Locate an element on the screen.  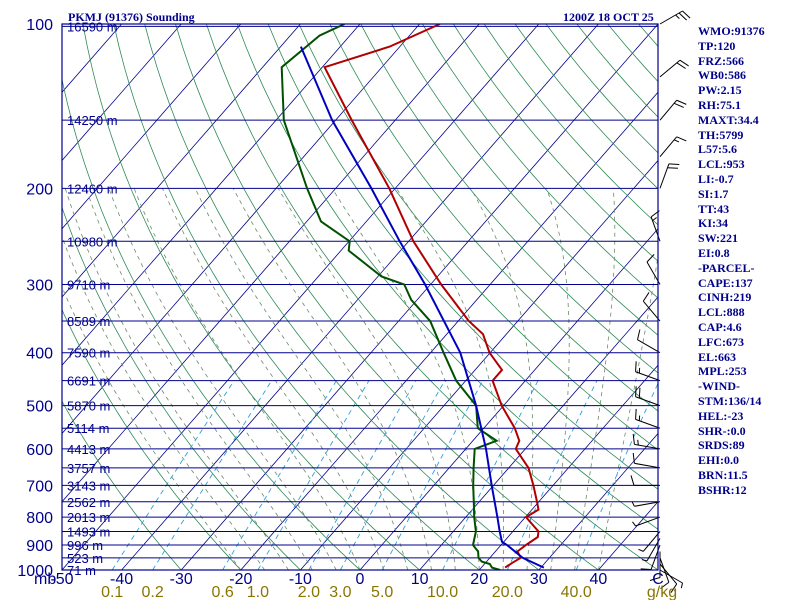
stat-item: MPL:253 is located at coordinates (722, 371).